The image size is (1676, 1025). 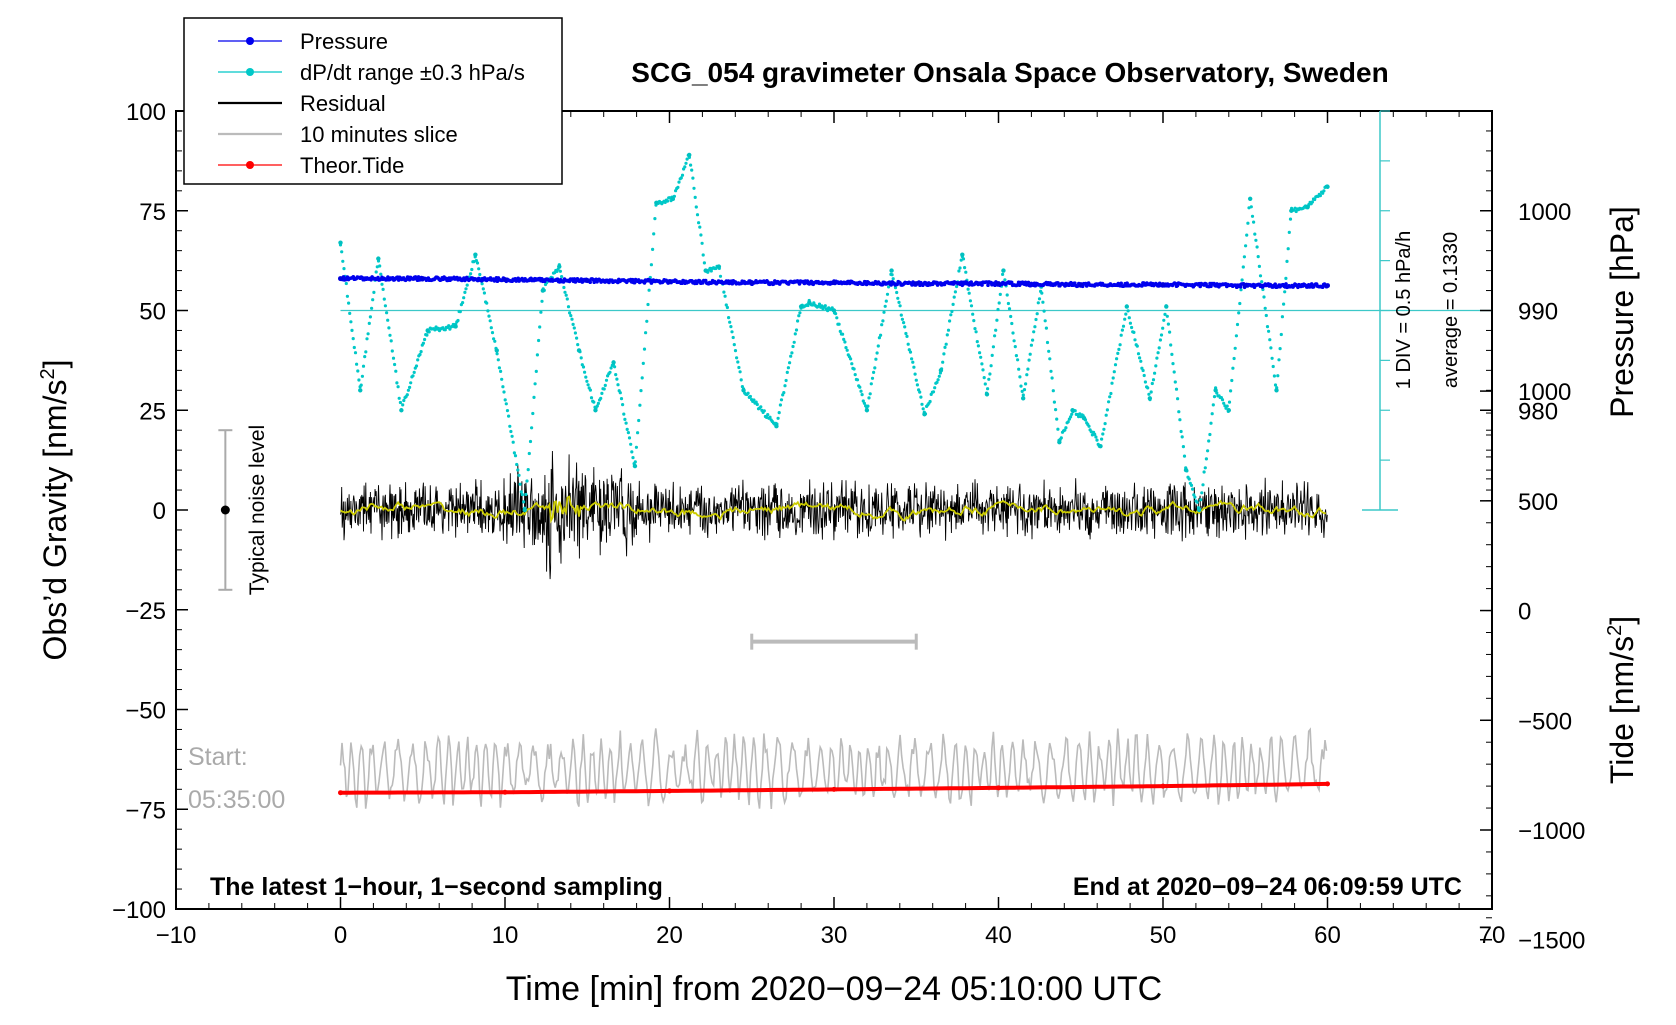 What do you see at coordinates (1451, 310) in the screenshot?
I see `average-note: average = 0.1330` at bounding box center [1451, 310].